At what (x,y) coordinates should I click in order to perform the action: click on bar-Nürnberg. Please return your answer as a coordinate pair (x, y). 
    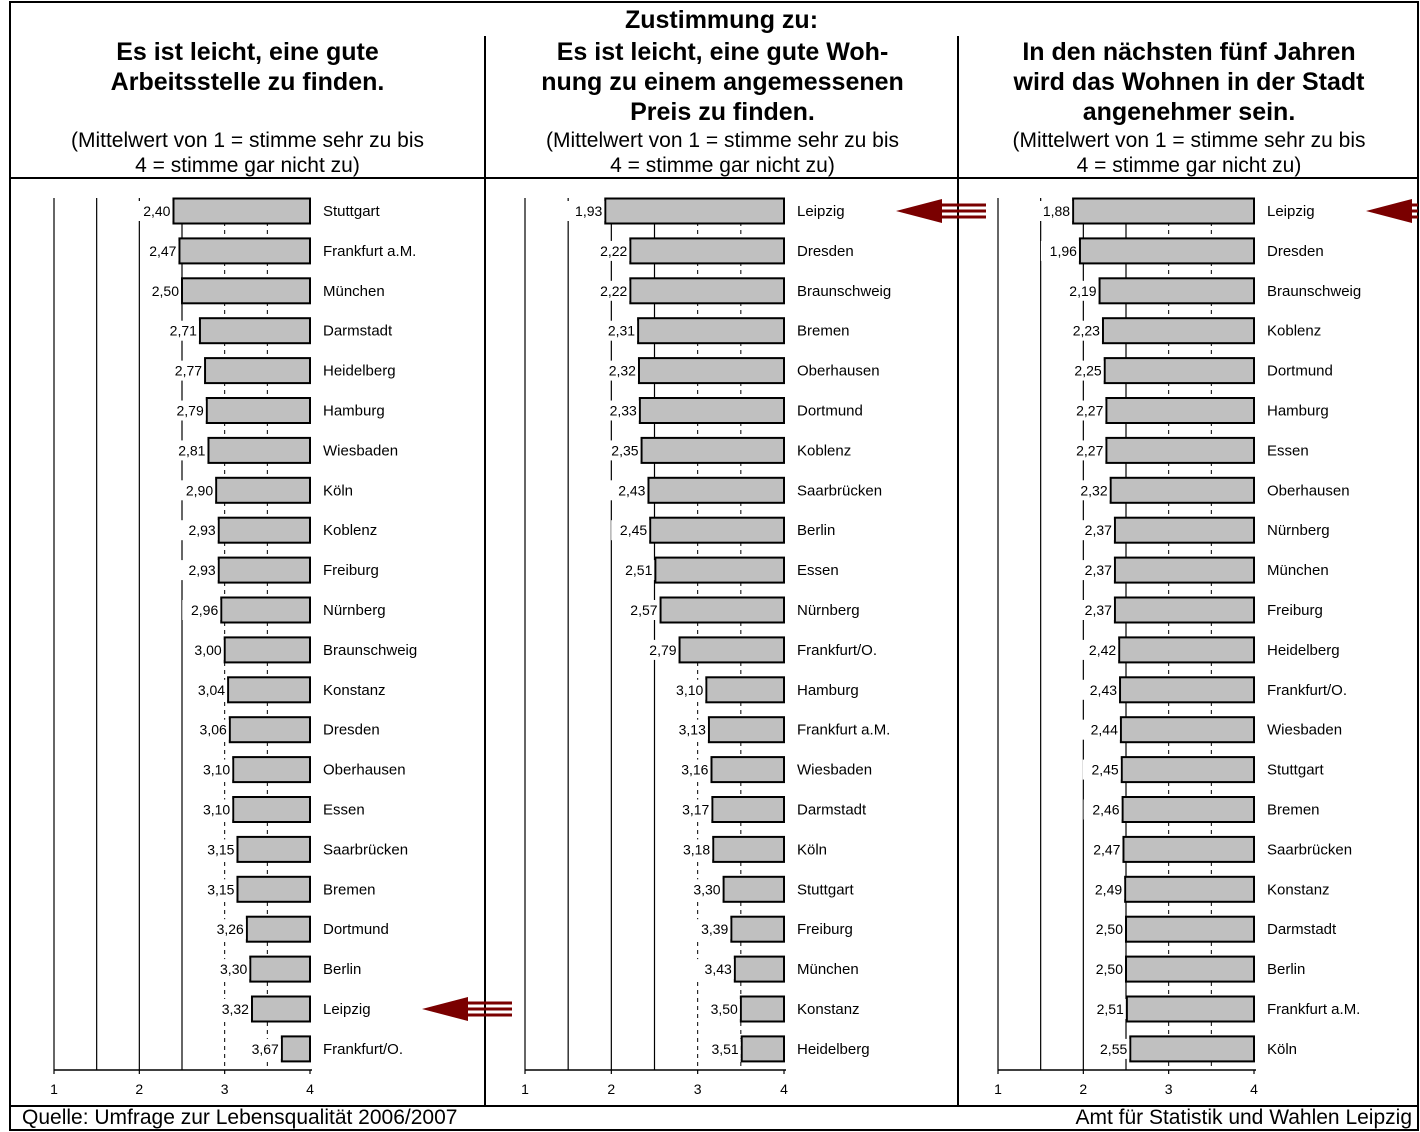
    Looking at the image, I should click on (722, 610).